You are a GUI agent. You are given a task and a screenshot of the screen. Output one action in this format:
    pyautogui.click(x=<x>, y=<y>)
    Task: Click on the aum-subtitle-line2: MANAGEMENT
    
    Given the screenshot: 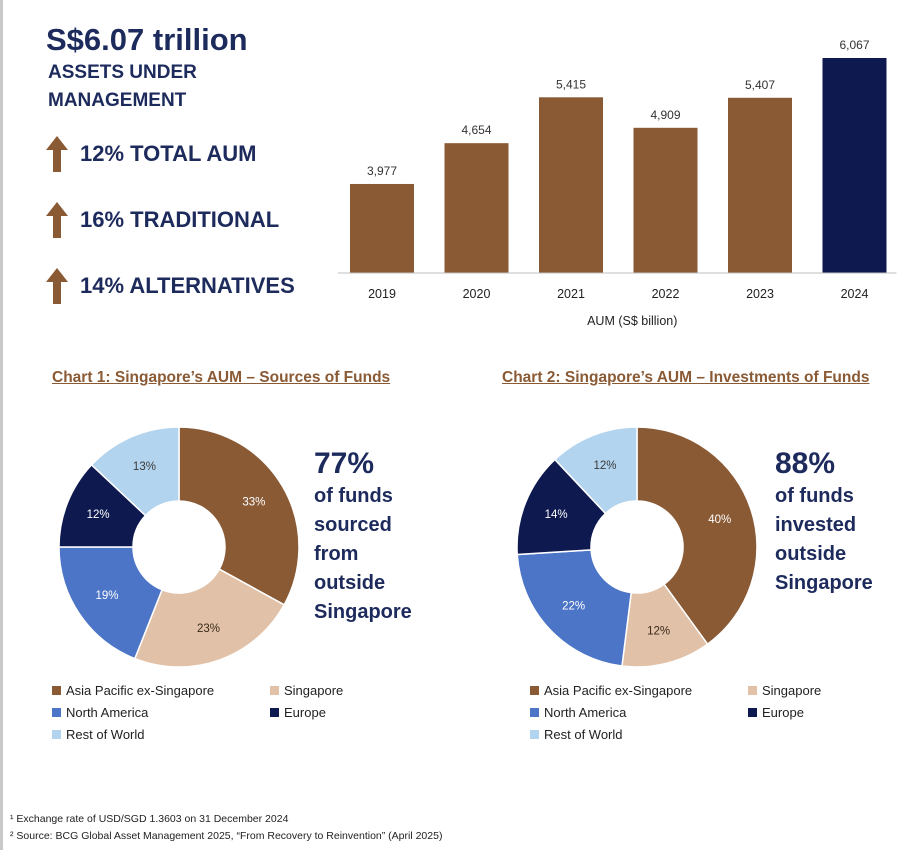 What is the action you would take?
    pyautogui.click(x=117, y=100)
    